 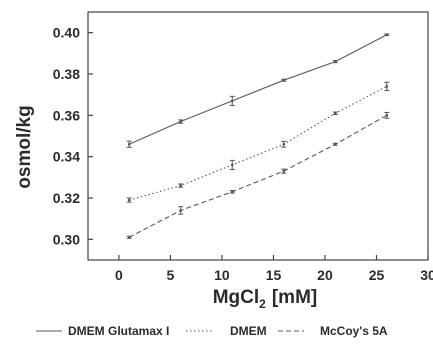 I want to click on x-tick-label: 30, so click(x=426, y=275).